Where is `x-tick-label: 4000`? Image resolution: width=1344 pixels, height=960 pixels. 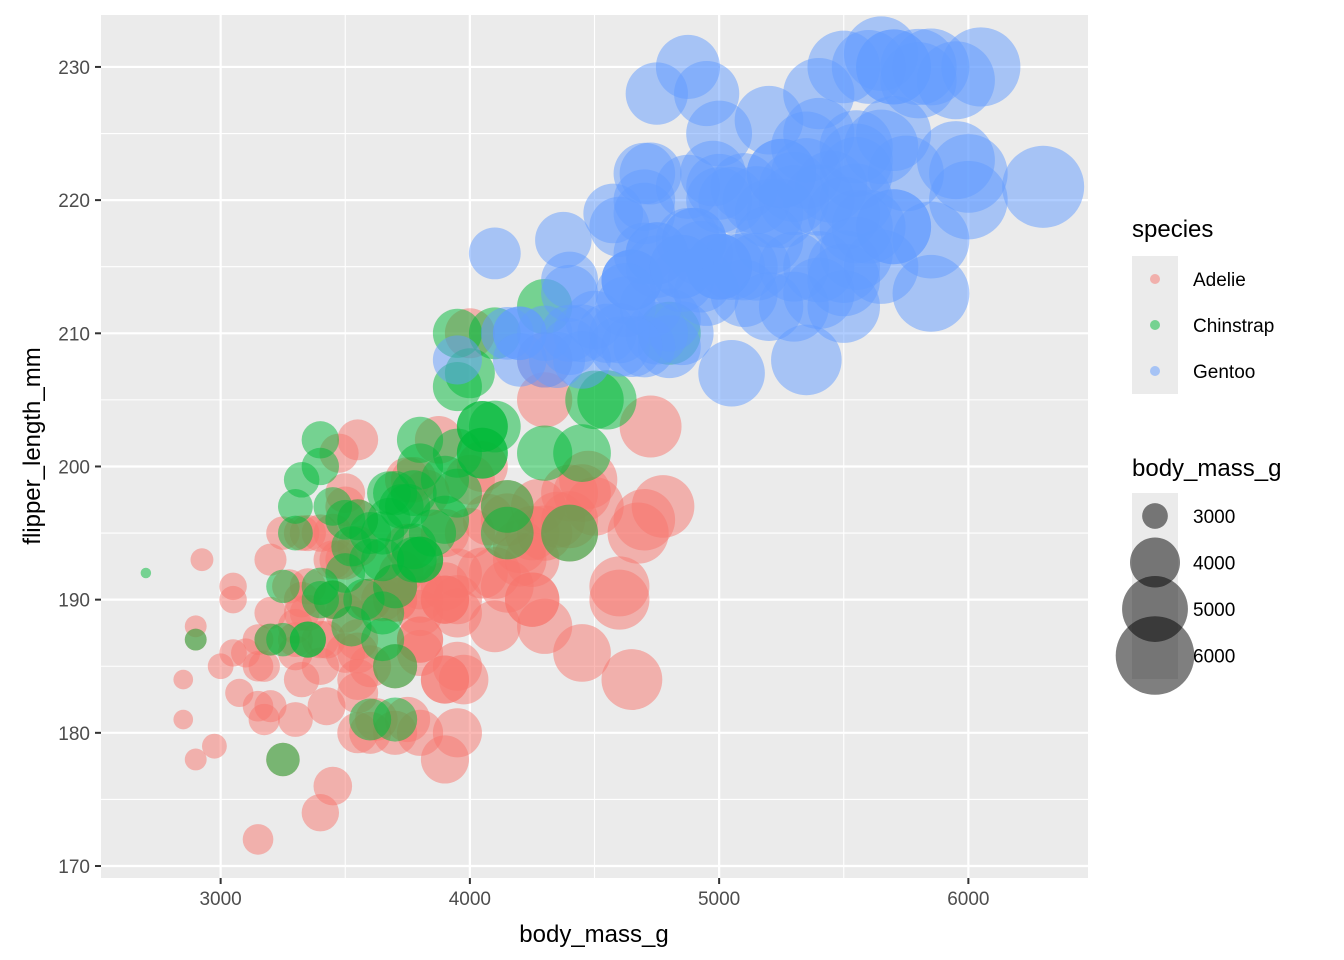
x-tick-label: 4000 is located at coordinates (470, 899).